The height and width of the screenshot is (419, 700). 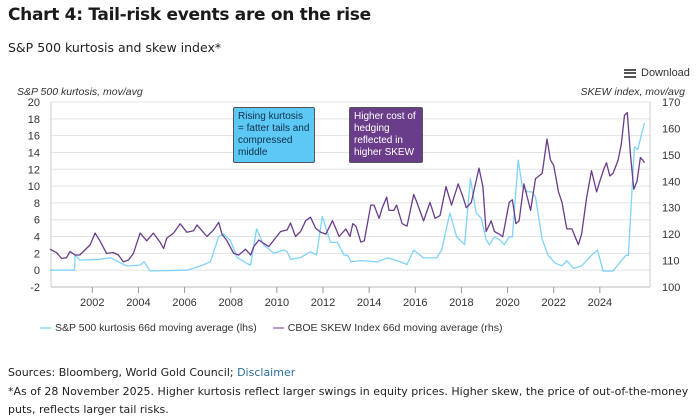 What do you see at coordinates (630, 73) in the screenshot?
I see `hamburger-menu-icon` at bounding box center [630, 73].